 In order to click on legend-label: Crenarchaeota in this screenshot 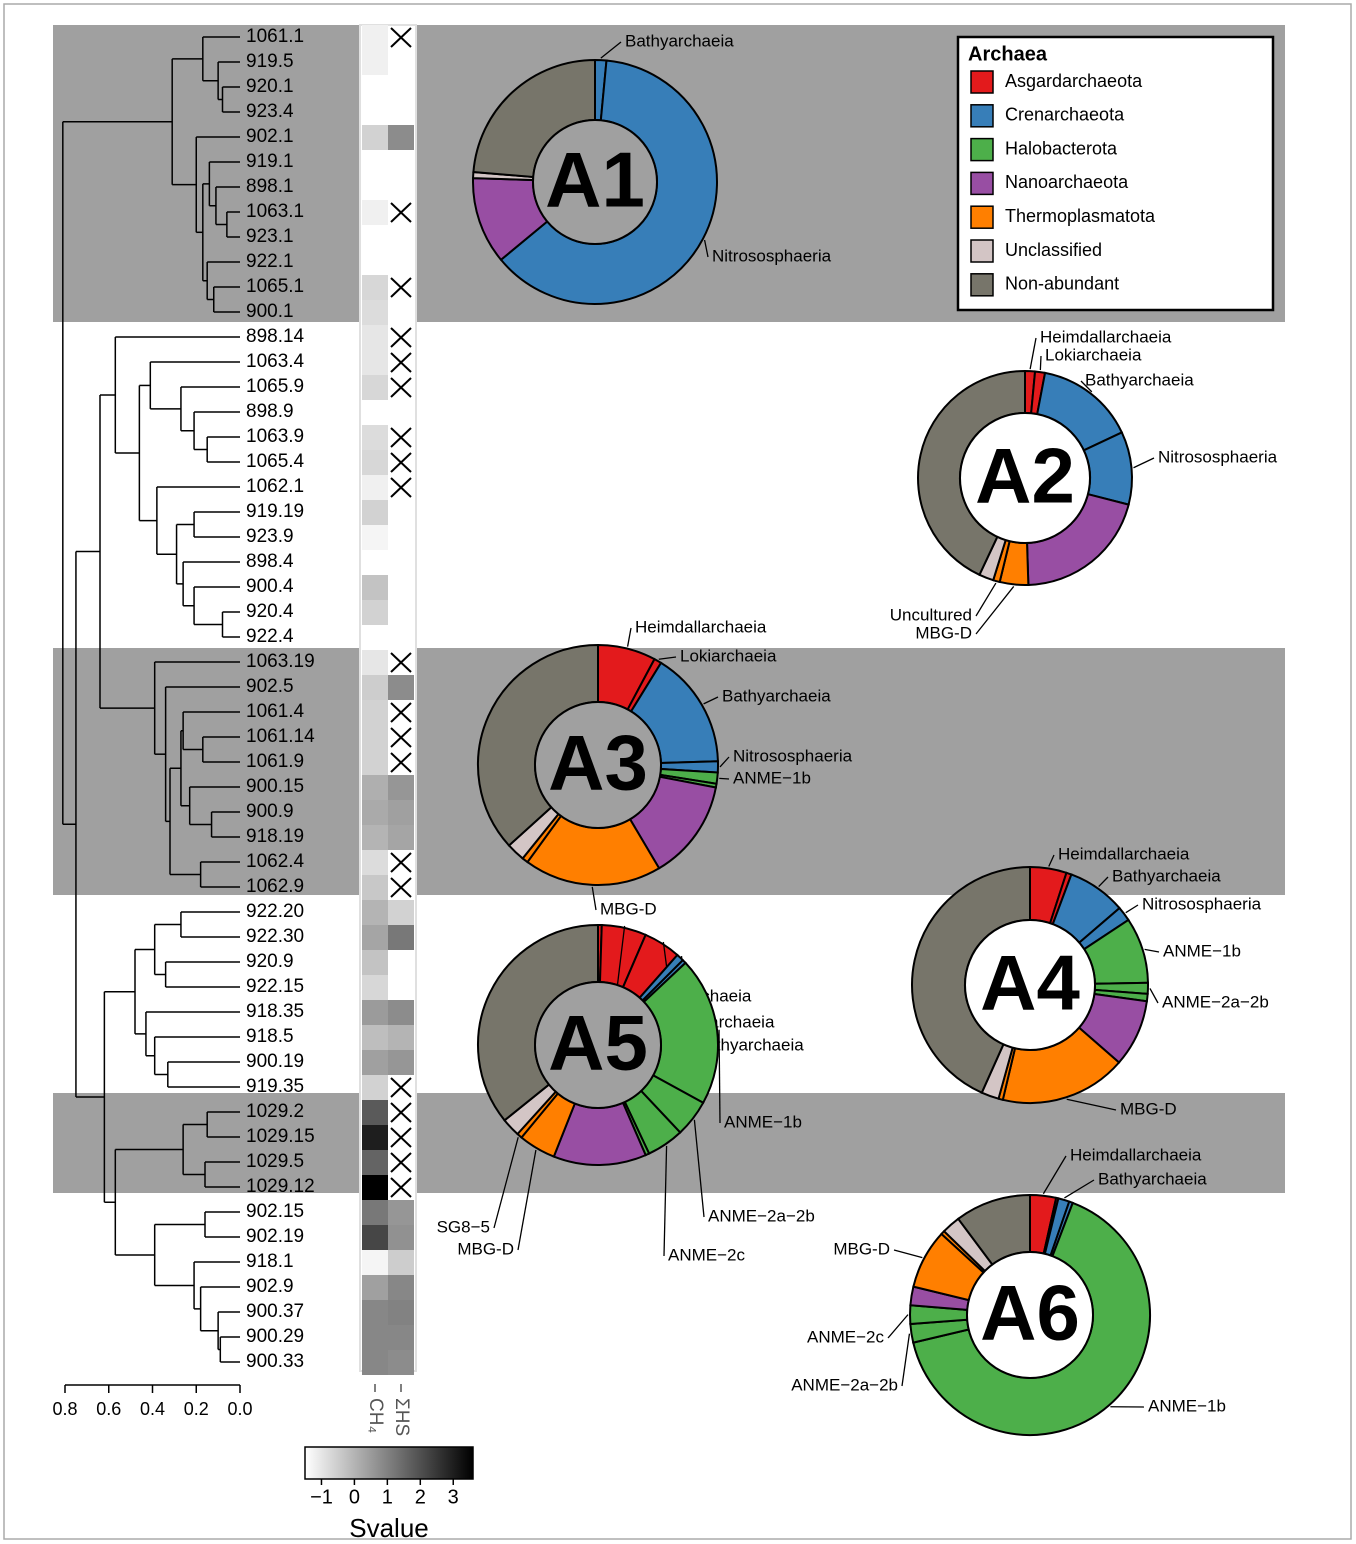, I will do `click(1065, 115)`.